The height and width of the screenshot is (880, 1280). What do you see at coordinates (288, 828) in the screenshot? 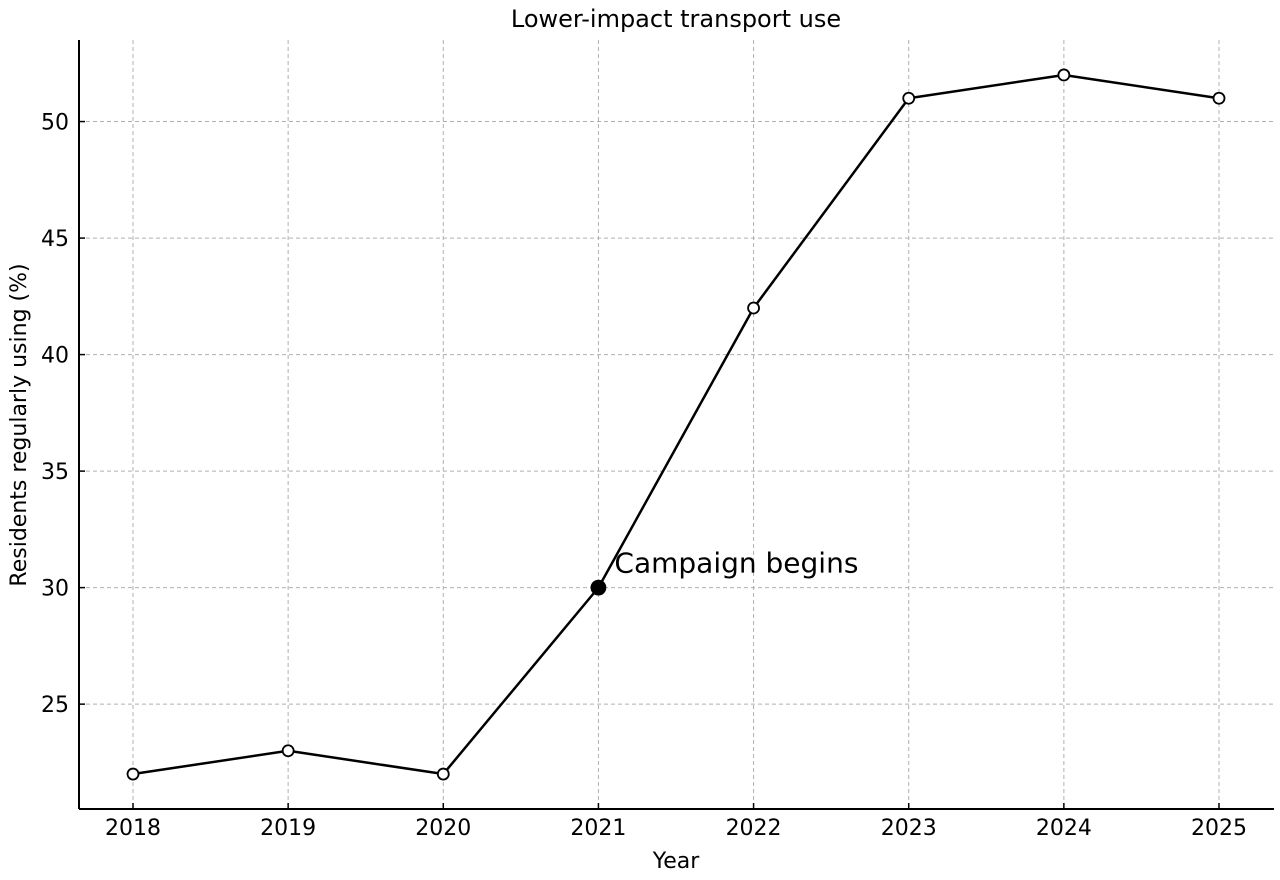
I see `x-tick-label: 2019` at bounding box center [288, 828].